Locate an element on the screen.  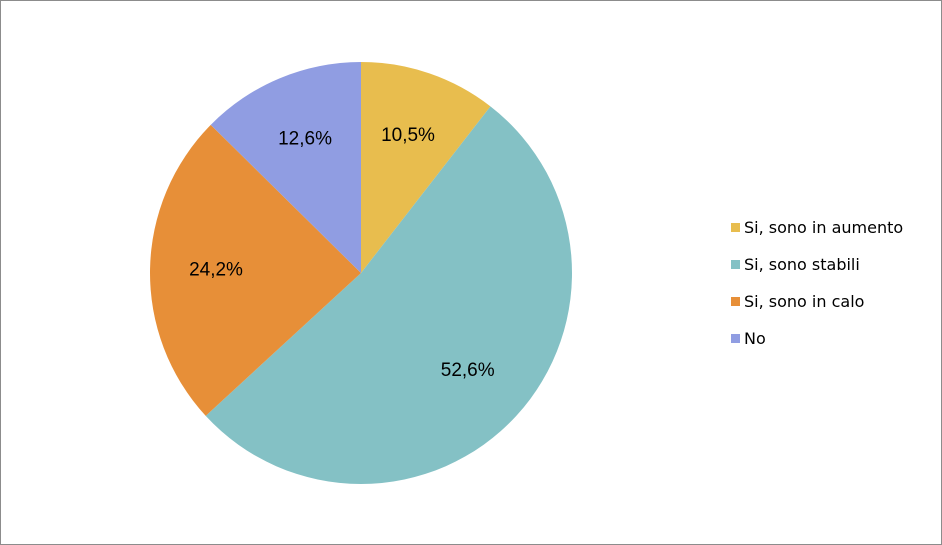
legend-item-aumento: Si, sono in aumento is located at coordinates (817, 227).